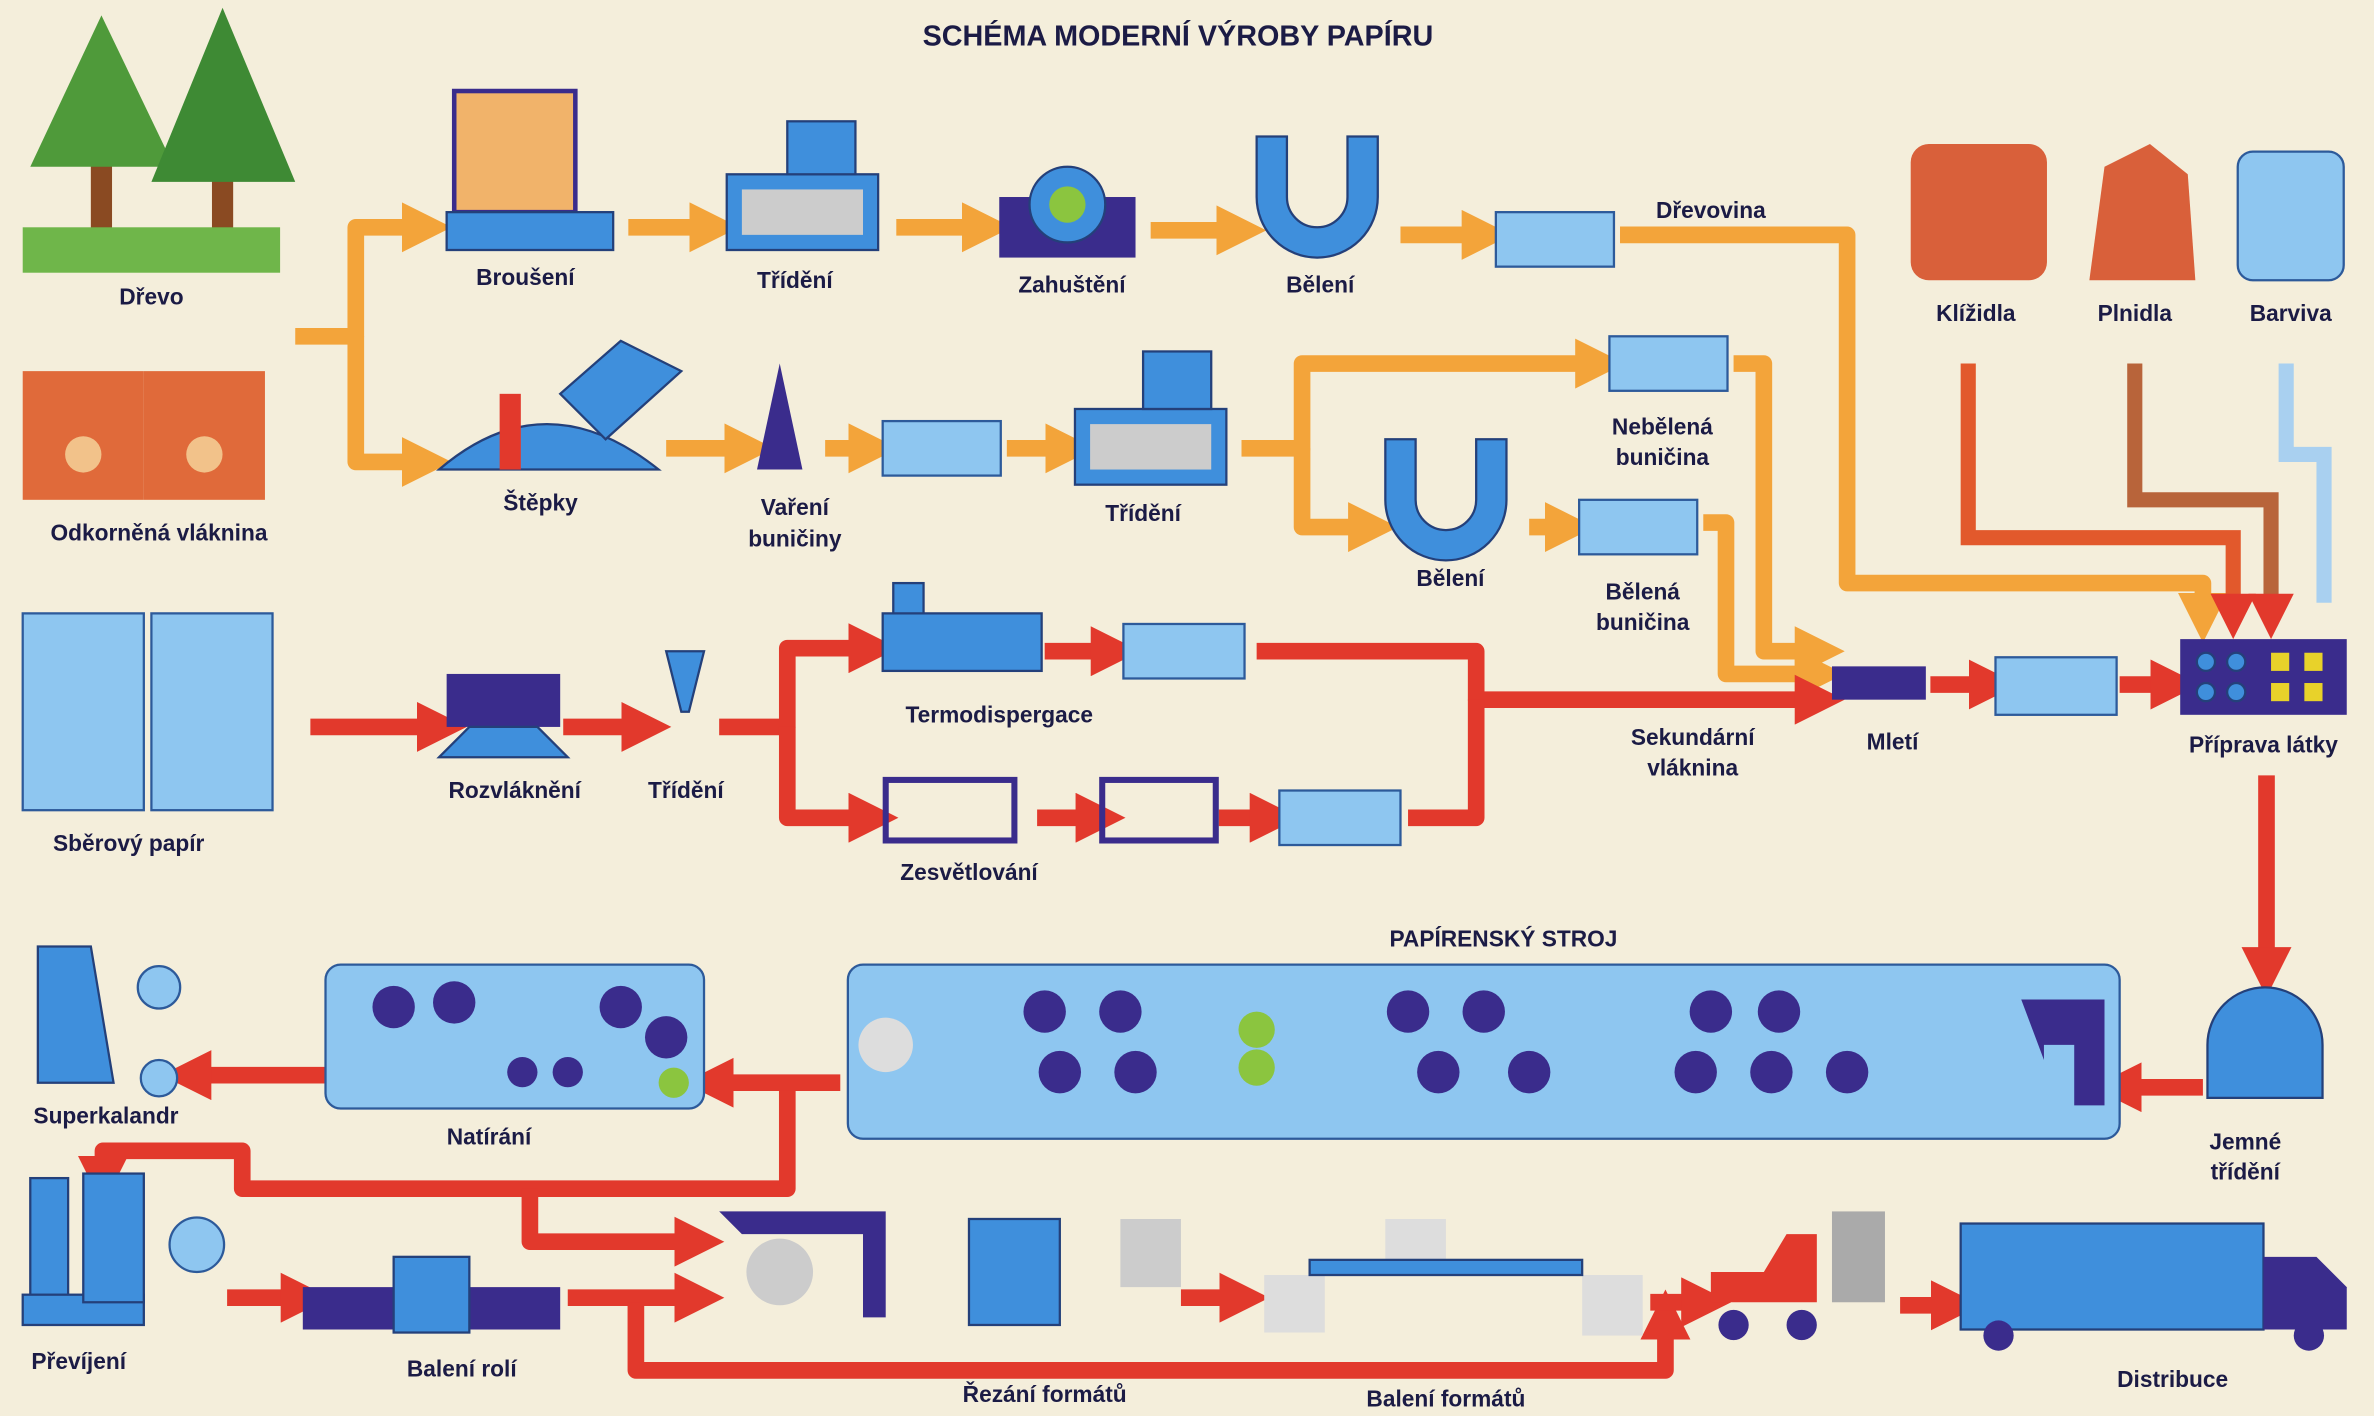  What do you see at coordinates (489, 1137) in the screenshot?
I see `node-label: Natírání` at bounding box center [489, 1137].